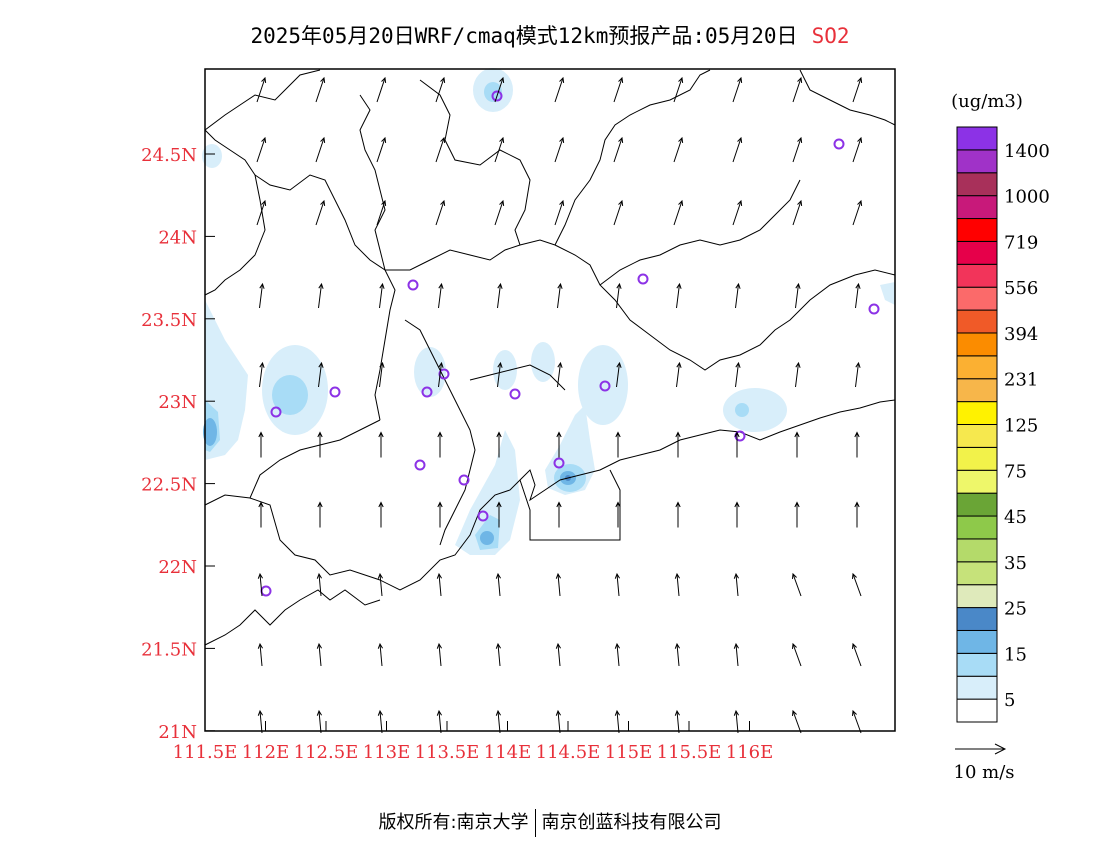 This screenshot has width=1100, height=850. I want to click on lat-tick-label: 24N, so click(177, 237).